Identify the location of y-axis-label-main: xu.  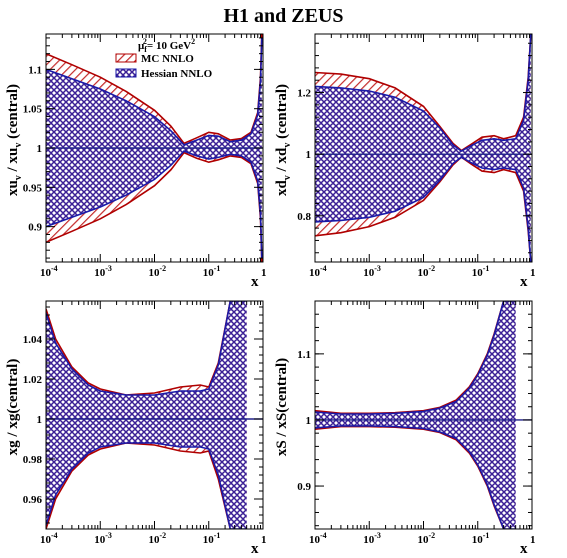
(13, 188).